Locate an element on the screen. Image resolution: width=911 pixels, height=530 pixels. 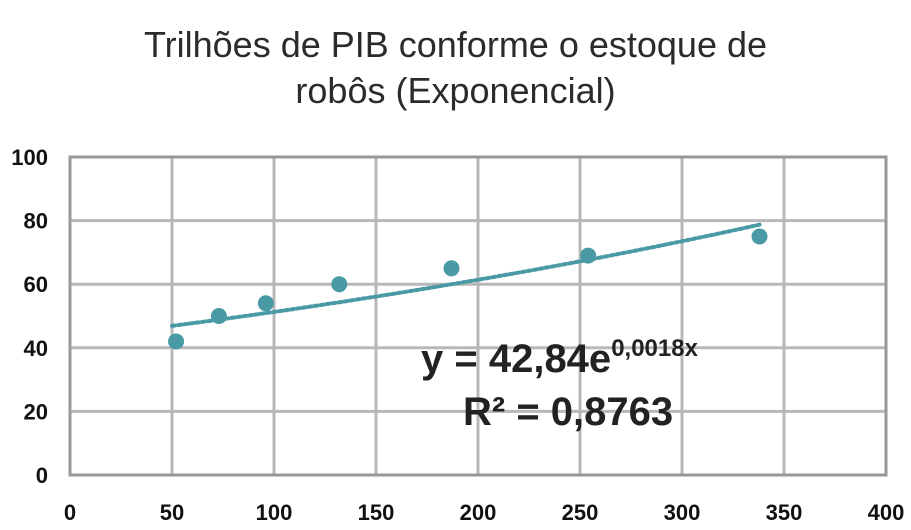
x-axis-tick-labels: 0 50 100 150 200 250 300 350 400 is located at coordinates (484, 512).